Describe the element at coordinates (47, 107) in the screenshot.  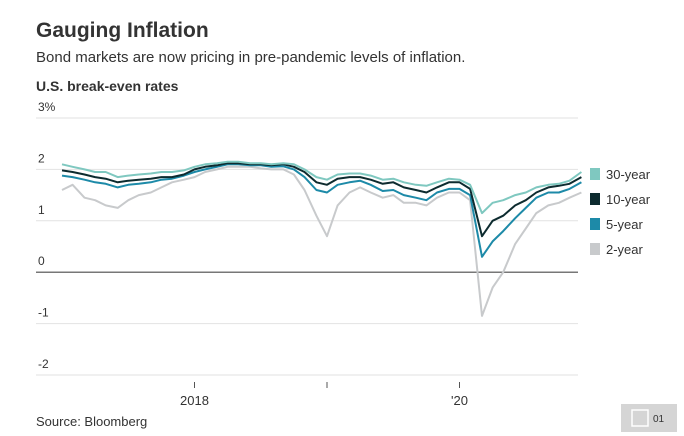
I see `y-tick-label: 3%` at that location.